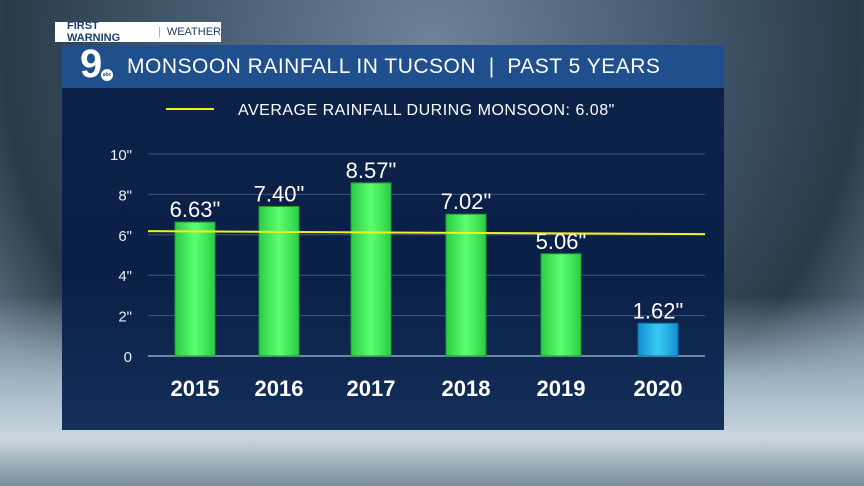  I want to click on y-tick-label: 6", so click(125, 236).